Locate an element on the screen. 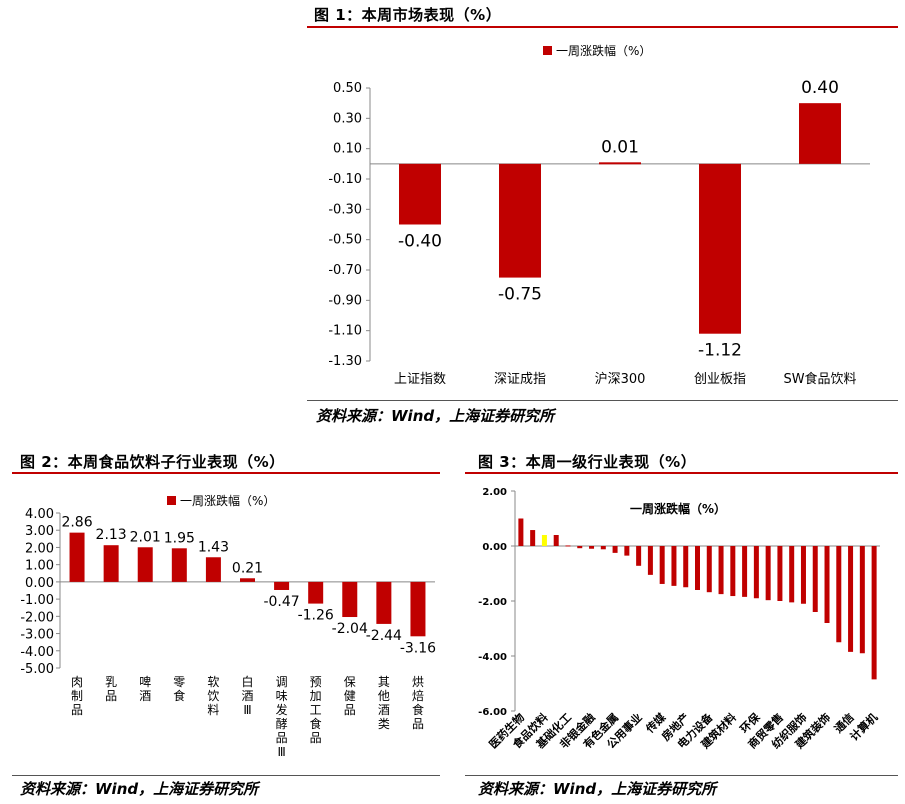  y-tick-label: -0.10 is located at coordinates (345, 179).